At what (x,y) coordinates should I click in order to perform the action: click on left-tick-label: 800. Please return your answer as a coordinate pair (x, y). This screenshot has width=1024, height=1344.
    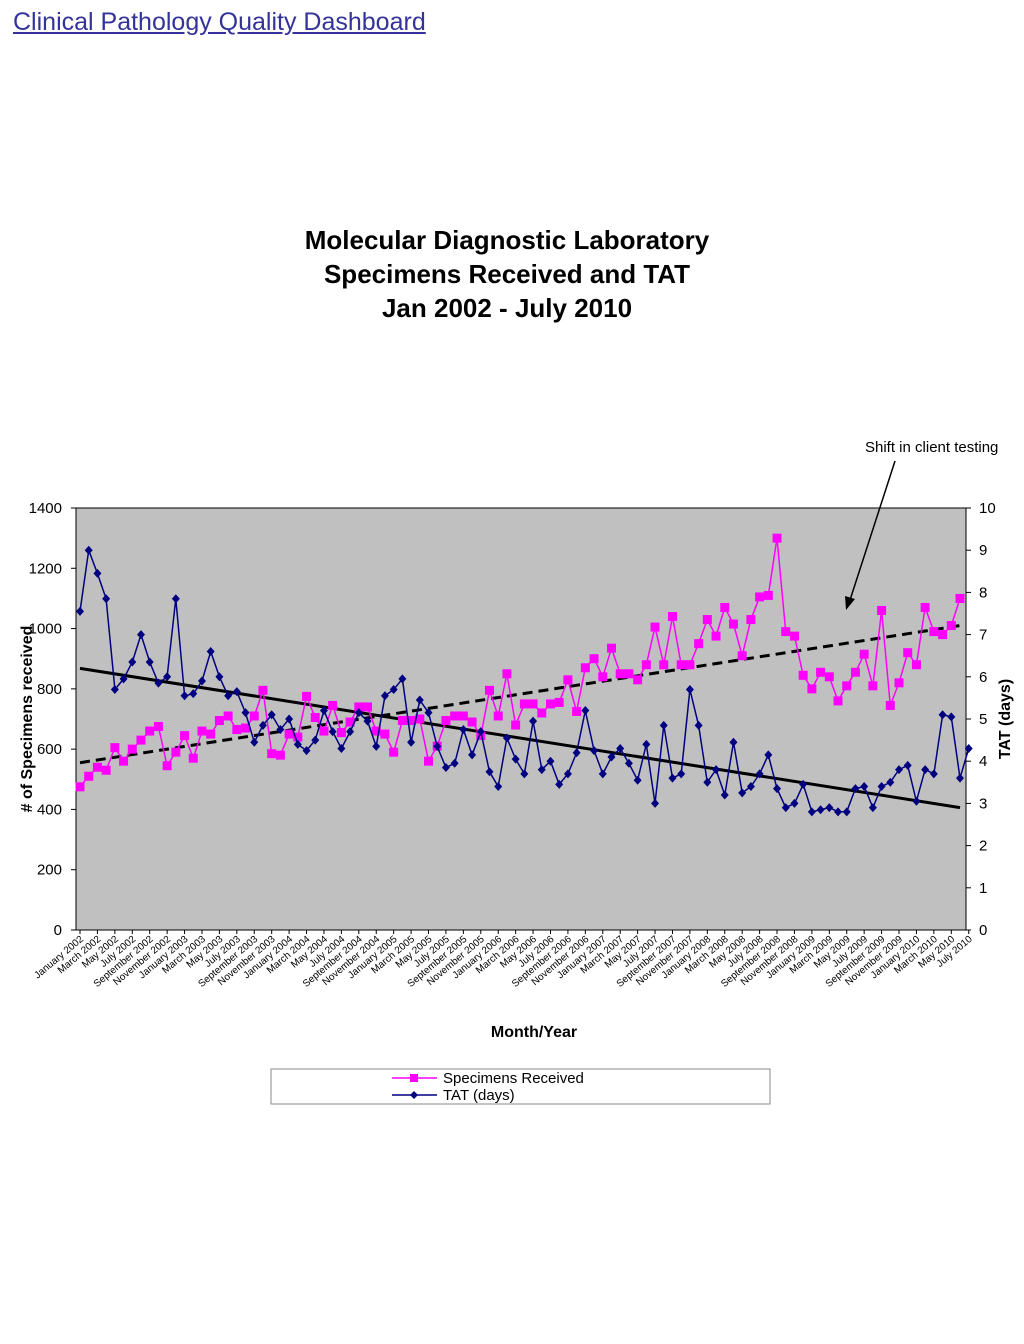
    Looking at the image, I should click on (49, 689).